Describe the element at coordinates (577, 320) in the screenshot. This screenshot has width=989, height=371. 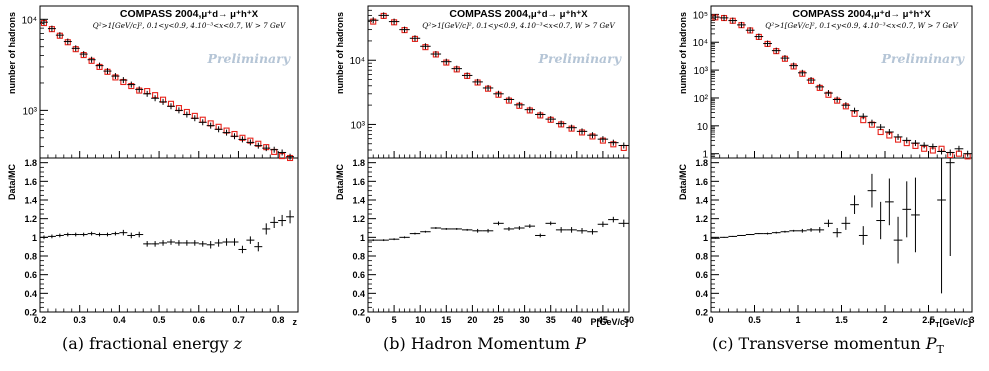
I see `x-tick-label: 40` at that location.